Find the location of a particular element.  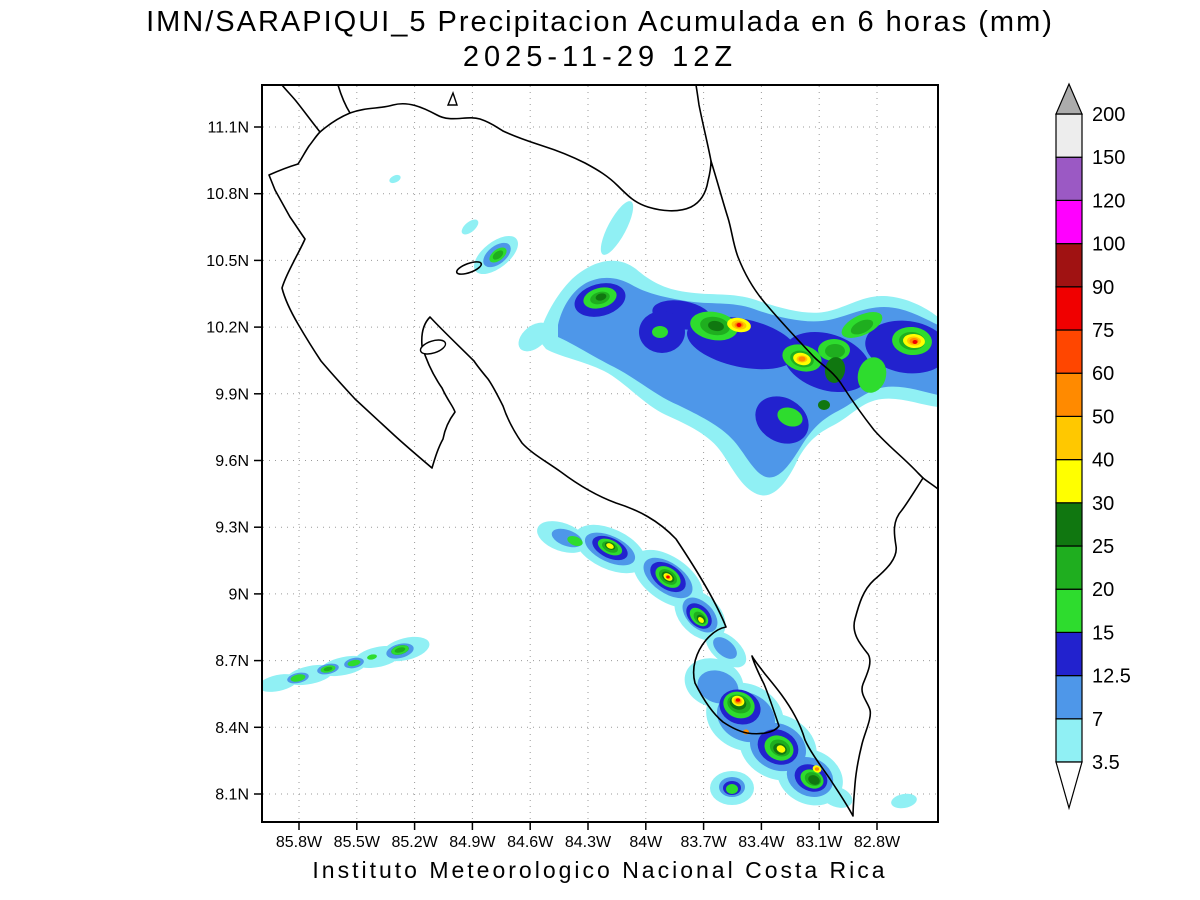

colorbar-level-label: 20 is located at coordinates (1103, 590).